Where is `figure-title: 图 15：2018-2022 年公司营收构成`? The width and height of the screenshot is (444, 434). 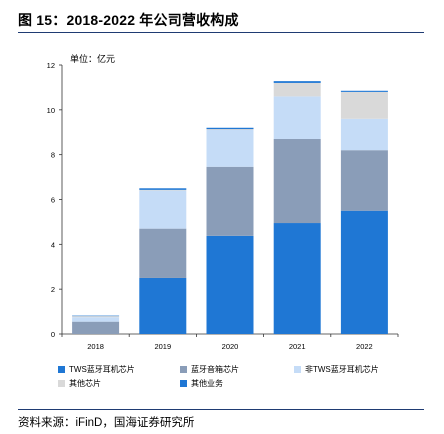
figure-title: 图 15：2018-2022 年公司营收构成 is located at coordinates (128, 20).